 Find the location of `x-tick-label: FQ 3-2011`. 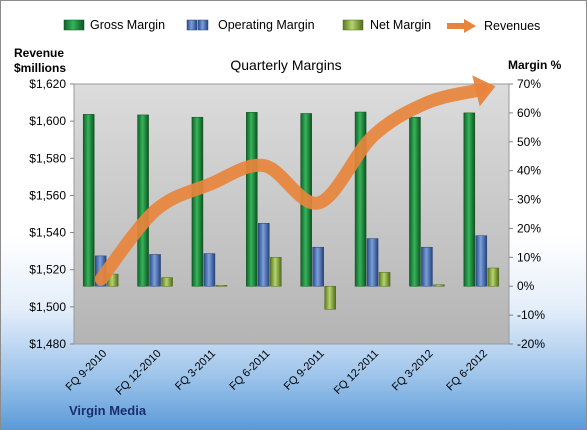

x-tick-label: FQ 3-2011 is located at coordinates (195, 370).